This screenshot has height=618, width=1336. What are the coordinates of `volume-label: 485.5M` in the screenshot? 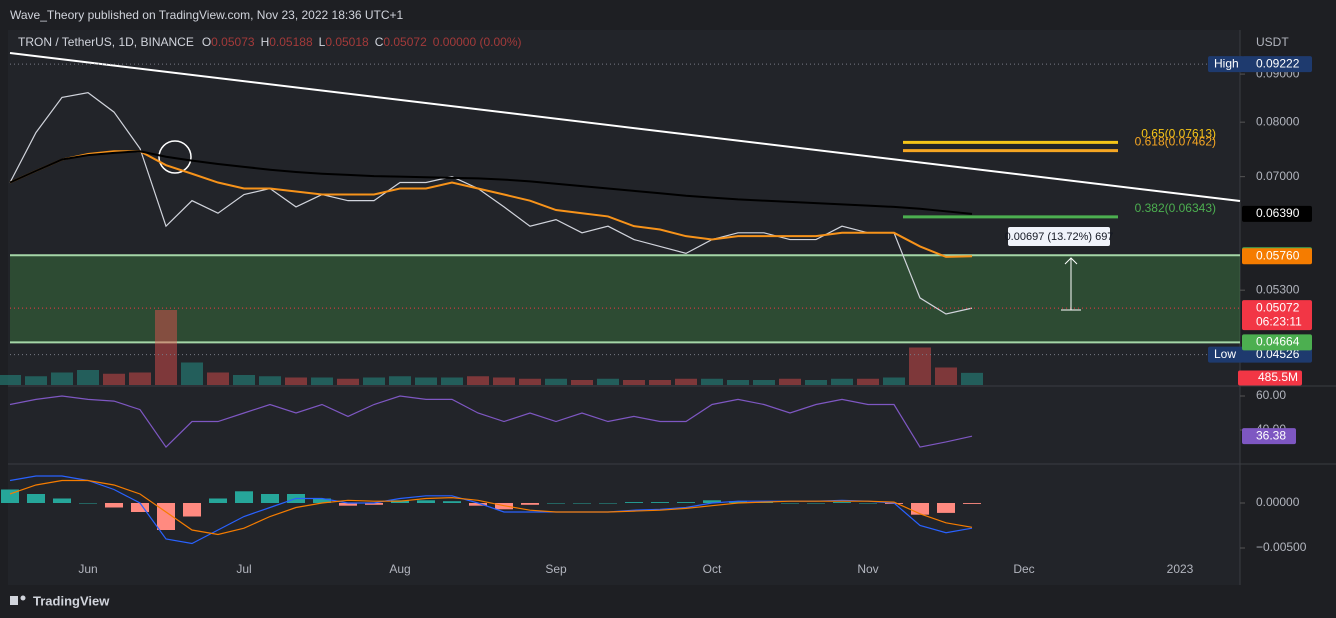 It's located at (1278, 377).